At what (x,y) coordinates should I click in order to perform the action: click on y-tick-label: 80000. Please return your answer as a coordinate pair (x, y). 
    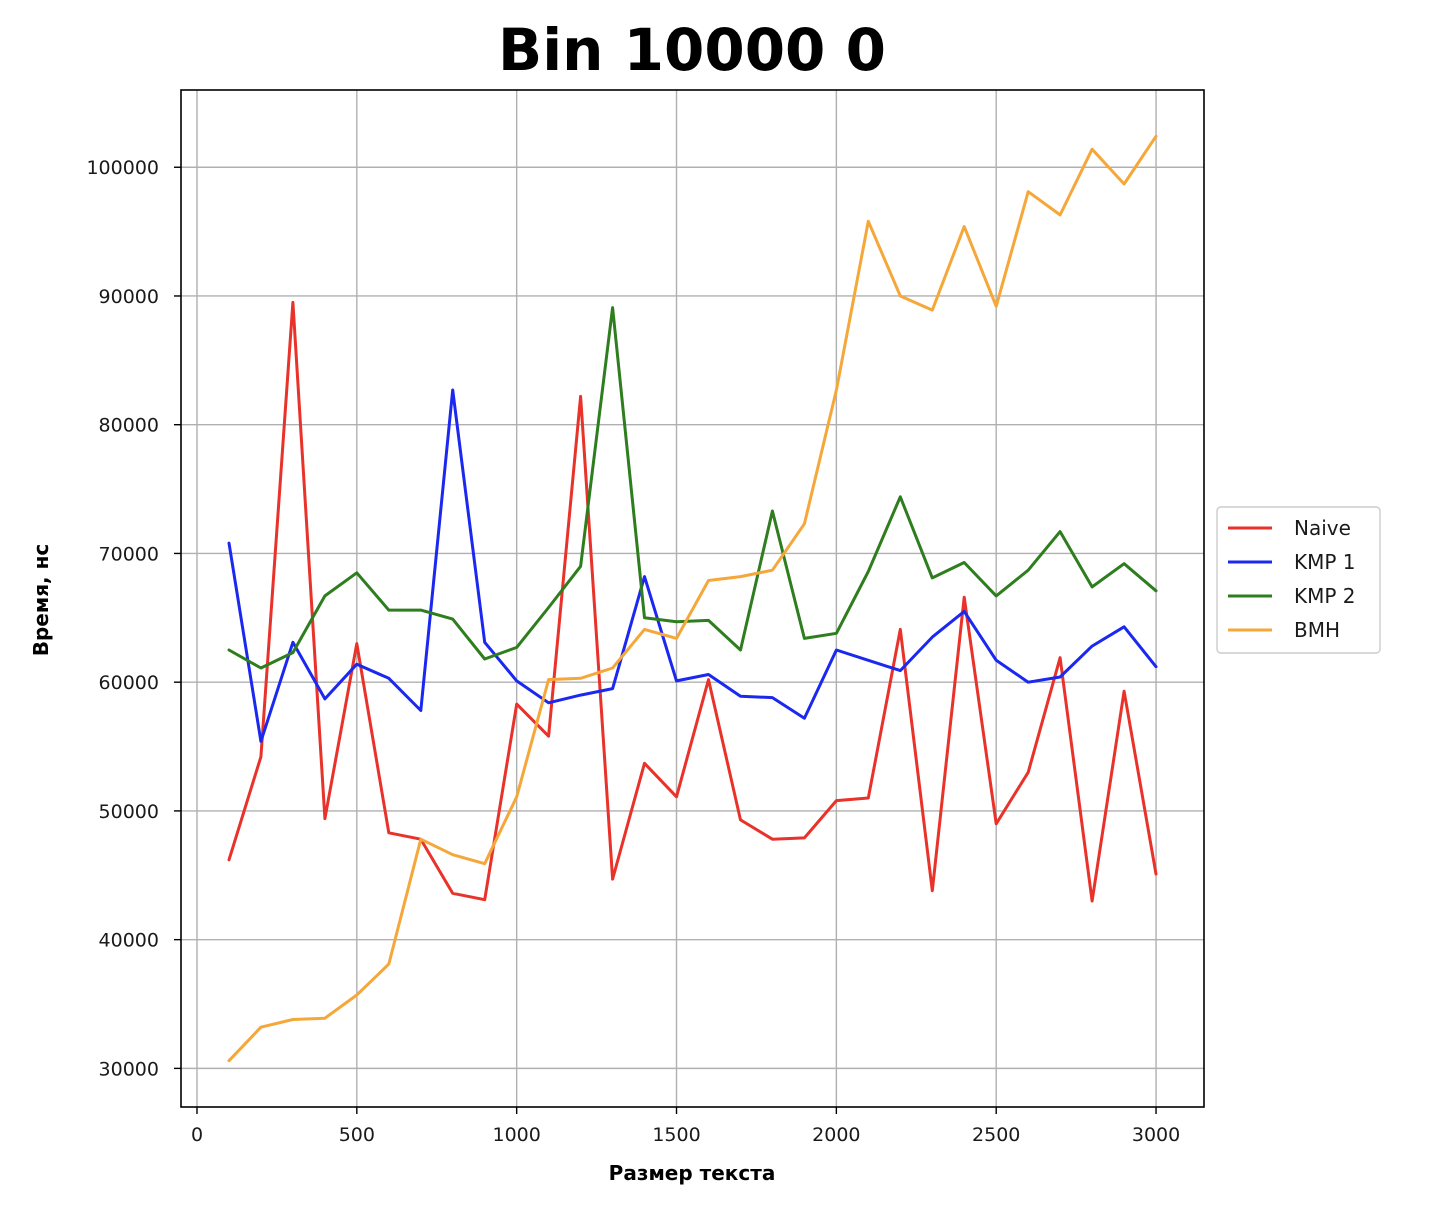
    Looking at the image, I should click on (129, 426).